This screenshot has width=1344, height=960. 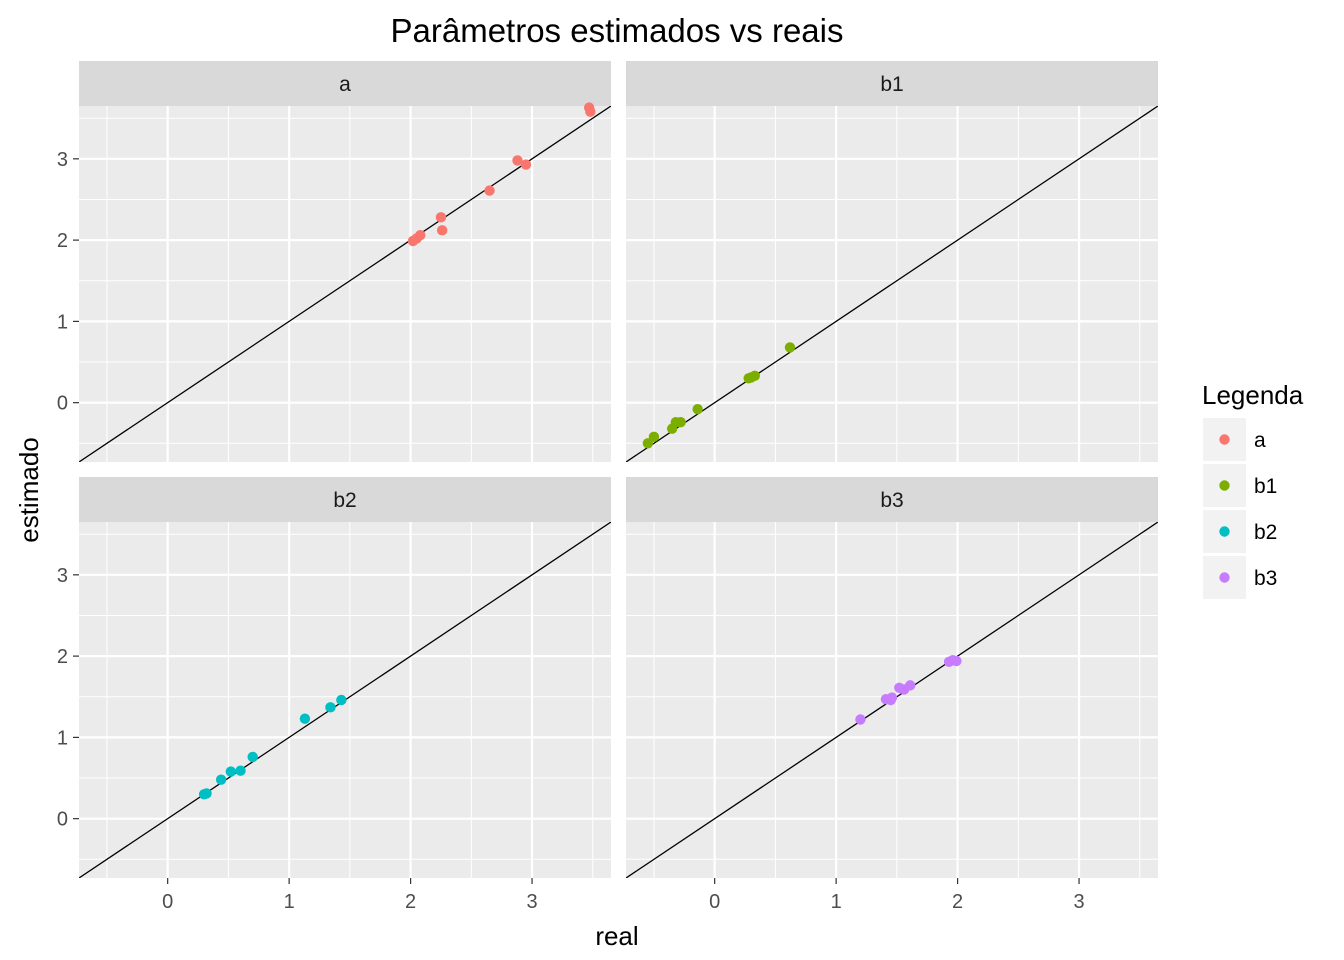 I want to click on facet-strip-label: b3, so click(x=891, y=500).